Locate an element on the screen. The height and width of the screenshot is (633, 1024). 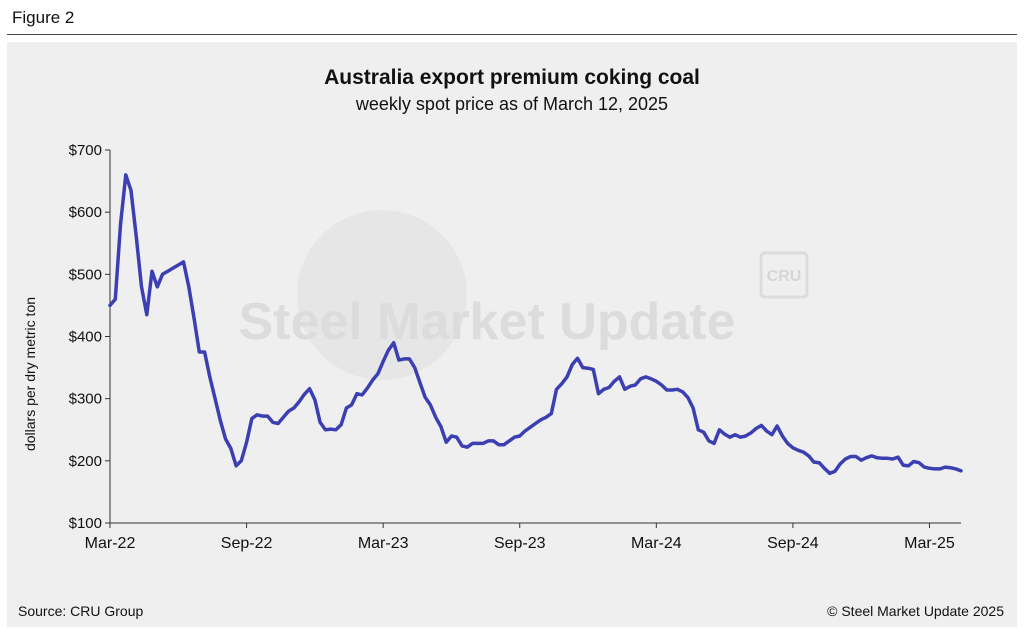
x-tick-label: Sep-22 is located at coordinates (247, 543).